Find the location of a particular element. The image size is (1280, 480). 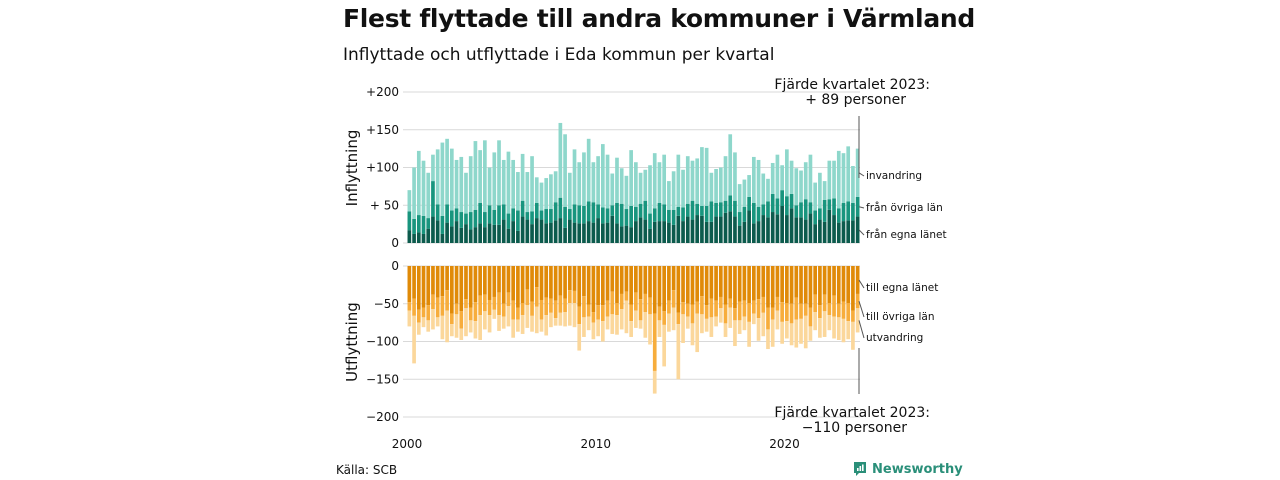

x-tick-label: 2010 is located at coordinates (595, 444).